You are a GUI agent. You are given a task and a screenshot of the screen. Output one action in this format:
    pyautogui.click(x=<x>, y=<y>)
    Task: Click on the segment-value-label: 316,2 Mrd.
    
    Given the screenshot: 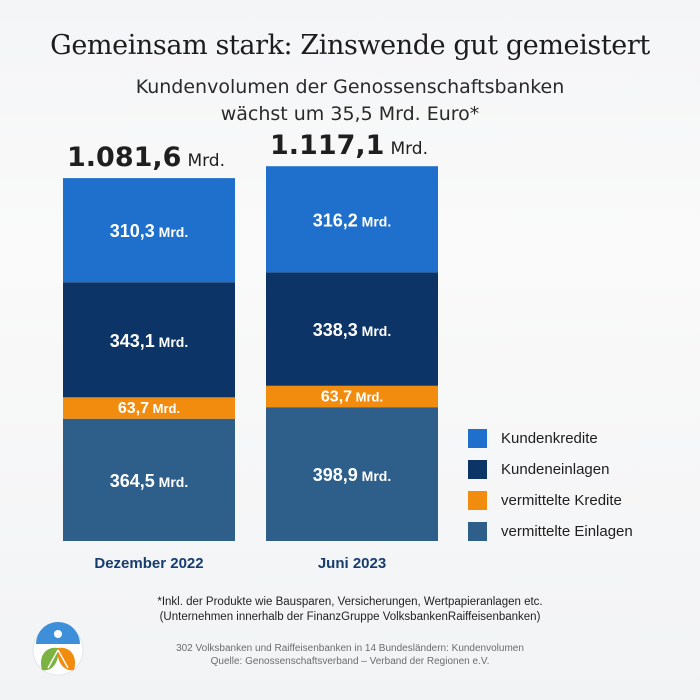 What is the action you would take?
    pyautogui.click(x=352, y=220)
    